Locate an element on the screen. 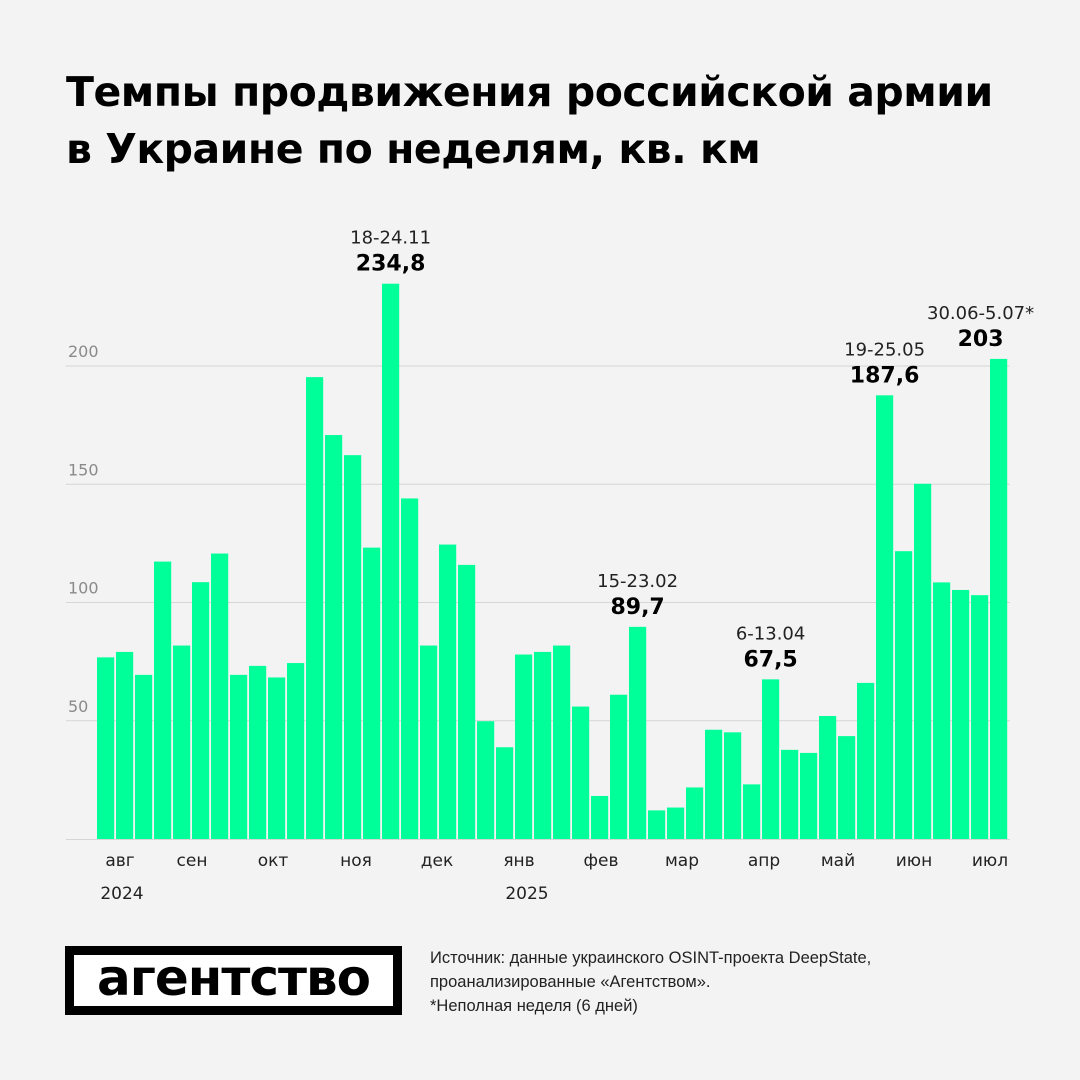 This screenshot has height=1080, width=1080. annotation-date: 18-24.11 is located at coordinates (390, 238).